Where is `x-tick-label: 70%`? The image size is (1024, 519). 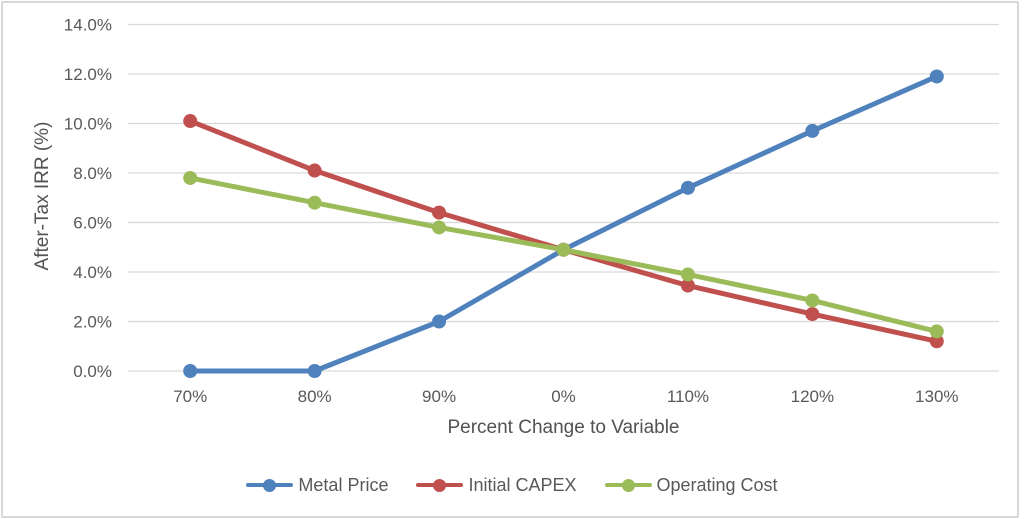
x-tick-label: 70% is located at coordinates (190, 396).